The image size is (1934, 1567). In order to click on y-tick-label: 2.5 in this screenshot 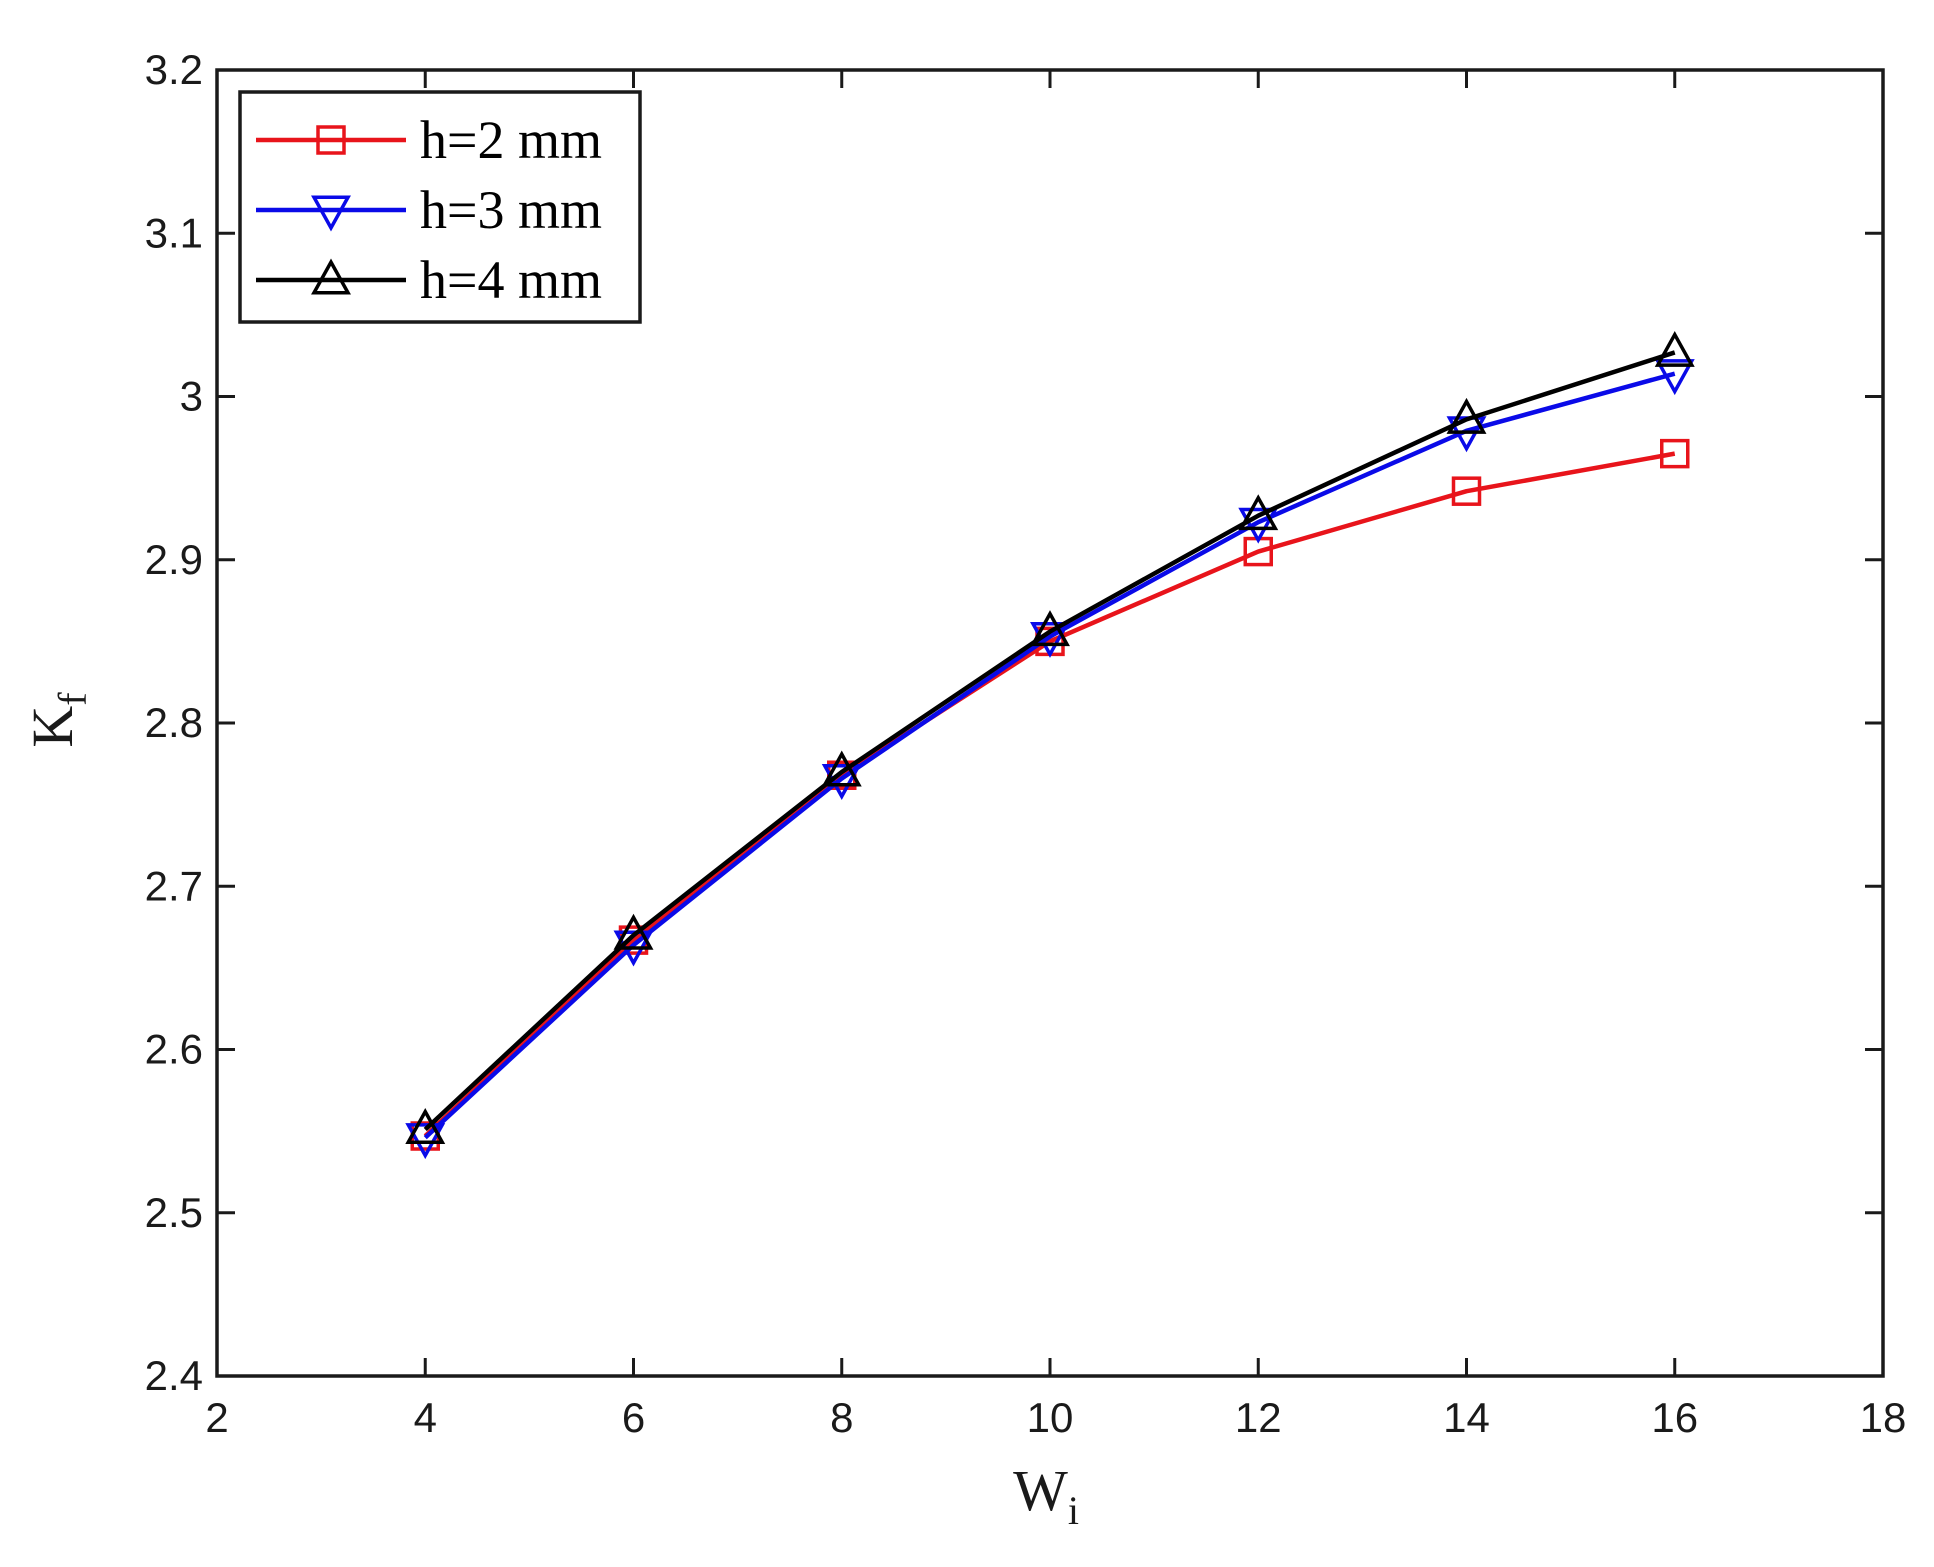, I will do `click(174, 1212)`.